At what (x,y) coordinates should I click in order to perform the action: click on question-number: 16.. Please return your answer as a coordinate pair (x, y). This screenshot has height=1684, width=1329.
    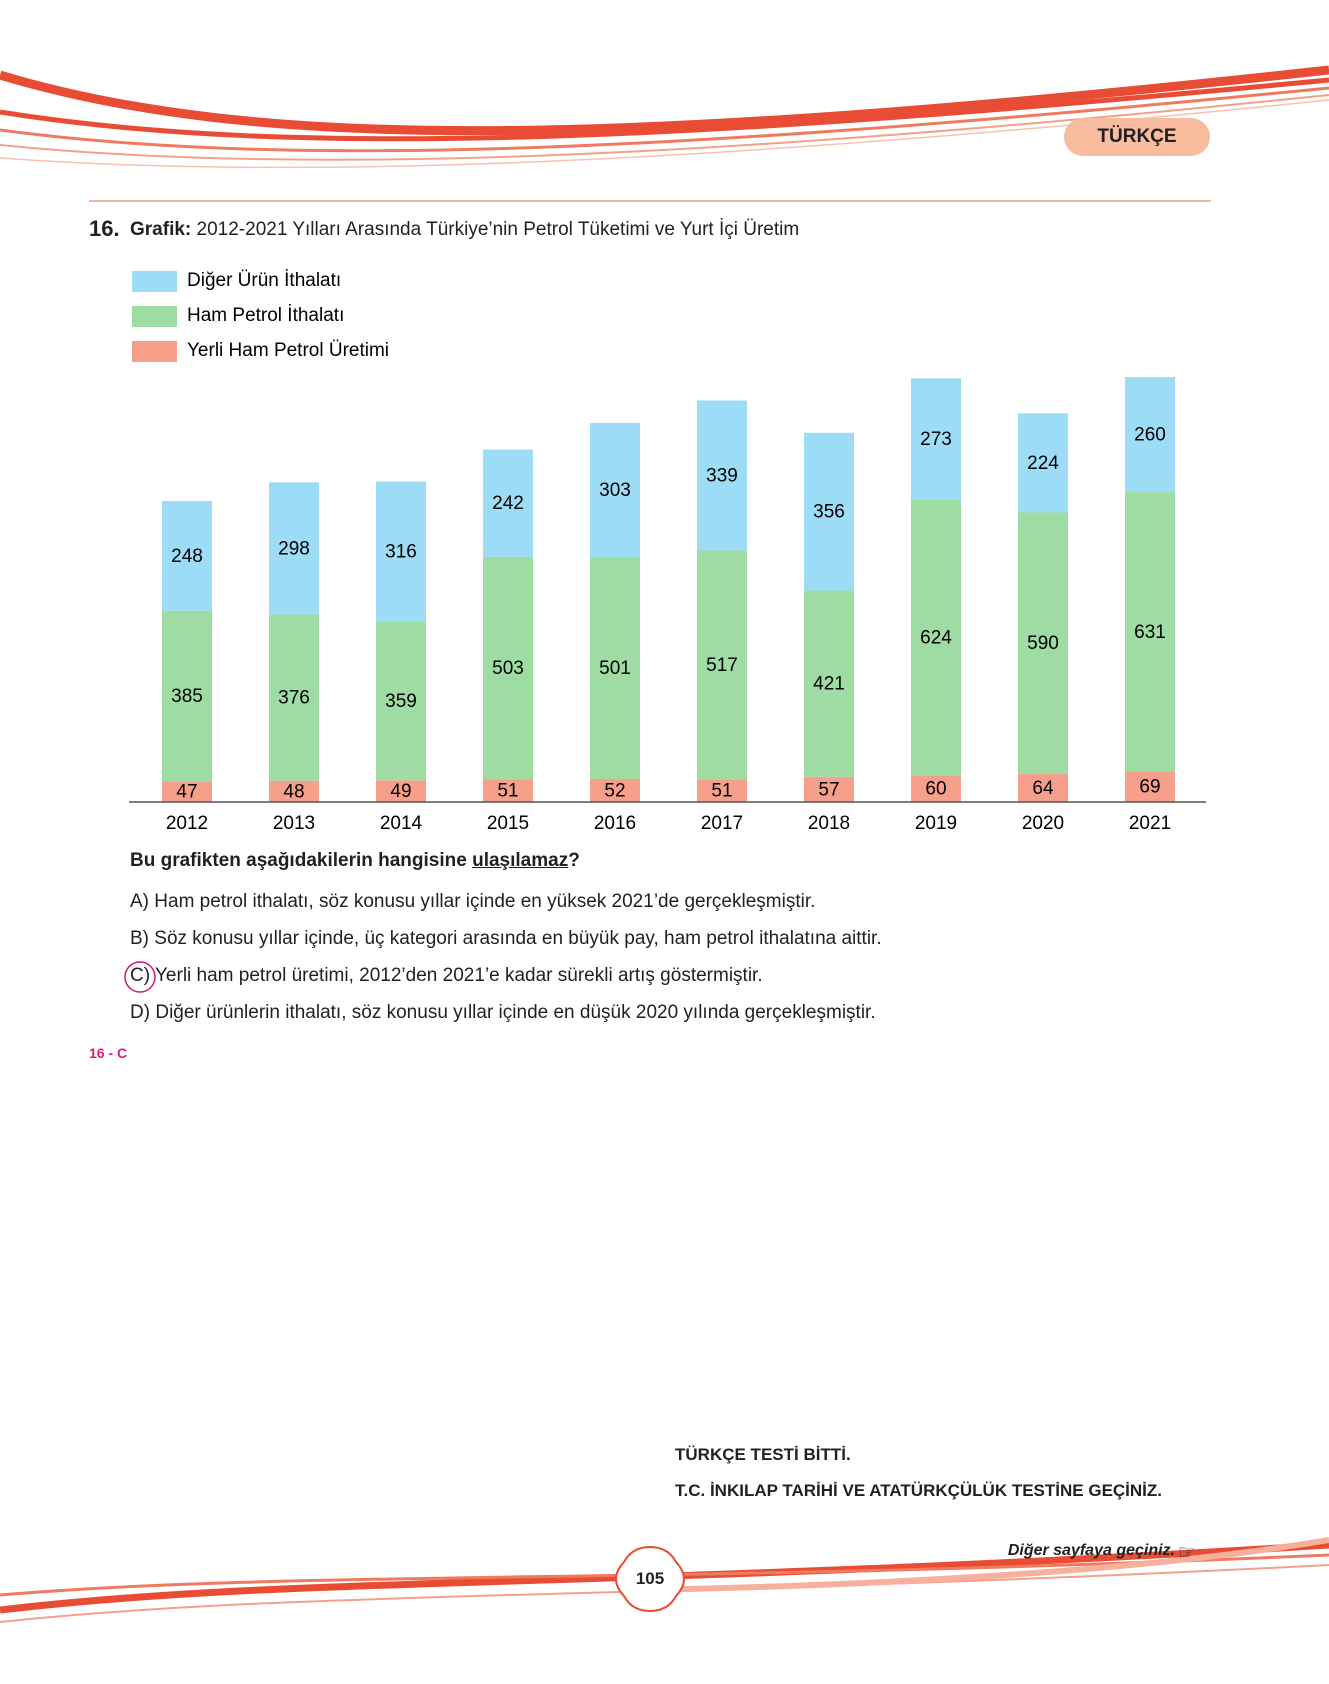
    Looking at the image, I should click on (104, 228).